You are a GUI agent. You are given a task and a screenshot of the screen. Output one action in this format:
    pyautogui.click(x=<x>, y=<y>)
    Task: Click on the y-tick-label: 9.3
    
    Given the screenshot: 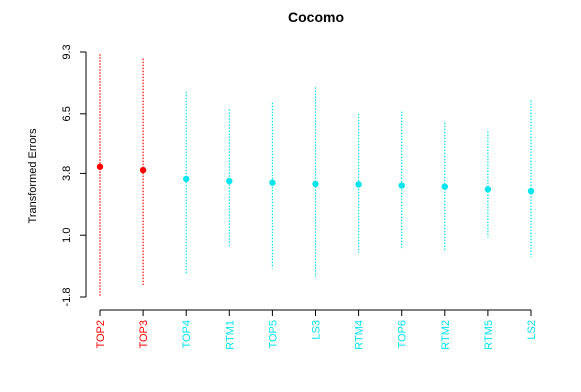 What is the action you would take?
    pyautogui.click(x=67, y=51)
    